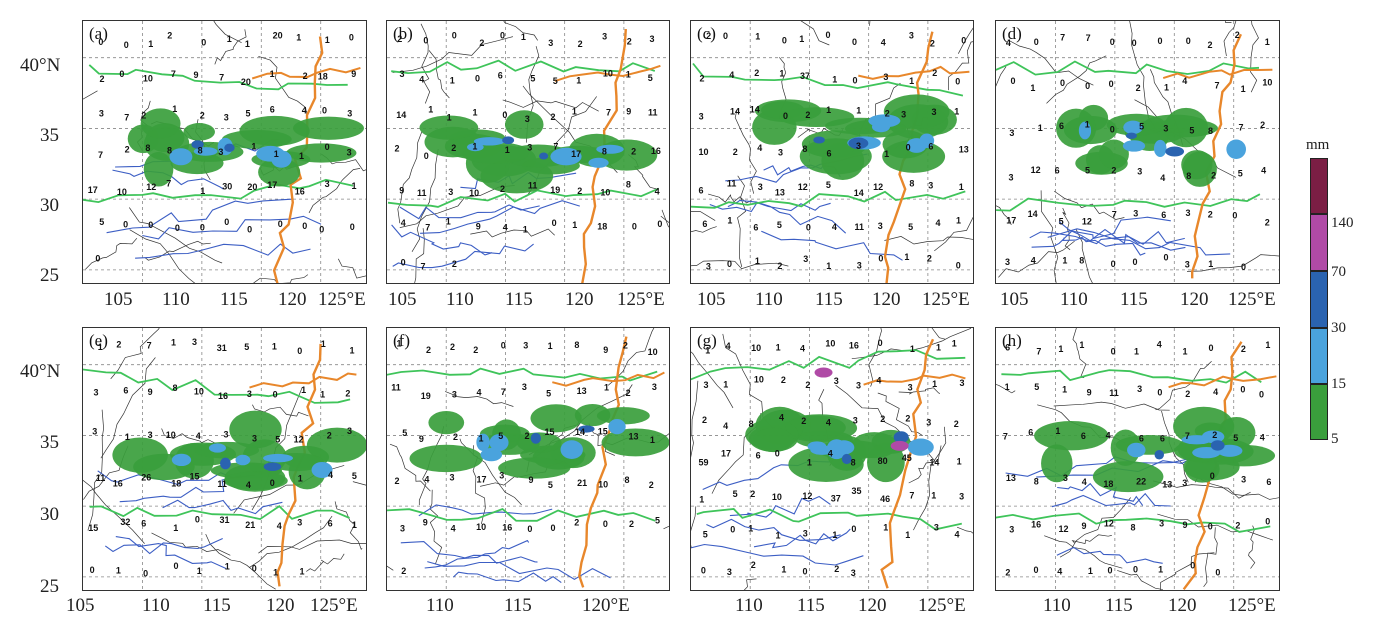  Describe the element at coordinates (1338, 384) in the screenshot. I see `colorbar-tick-15: 15` at that location.